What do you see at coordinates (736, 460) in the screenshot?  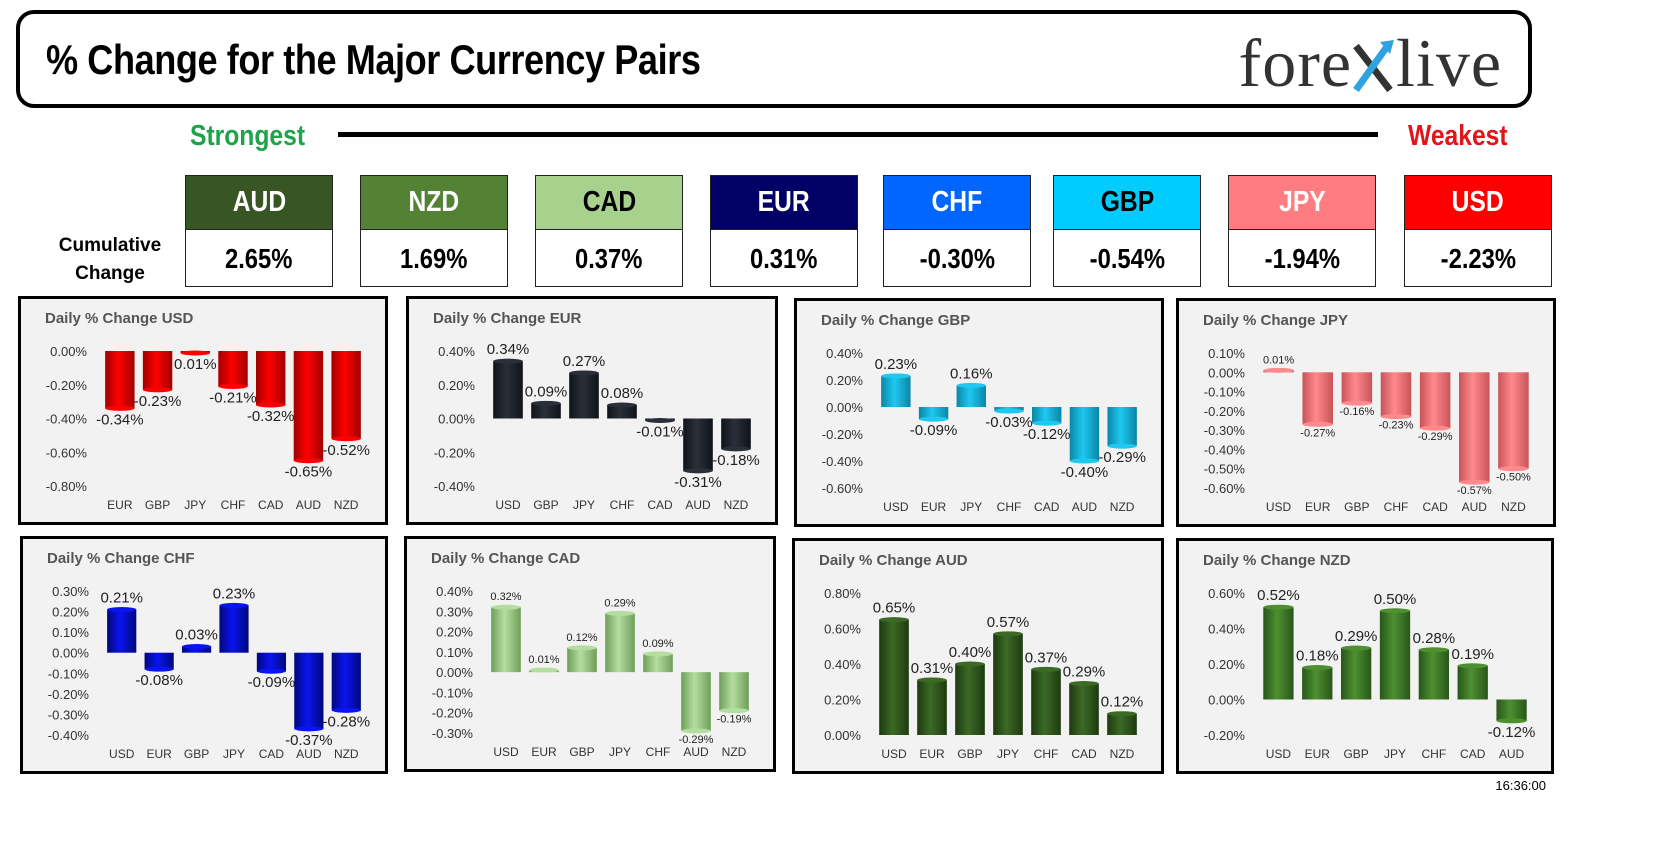 I see `data-label: -0.18%` at bounding box center [736, 460].